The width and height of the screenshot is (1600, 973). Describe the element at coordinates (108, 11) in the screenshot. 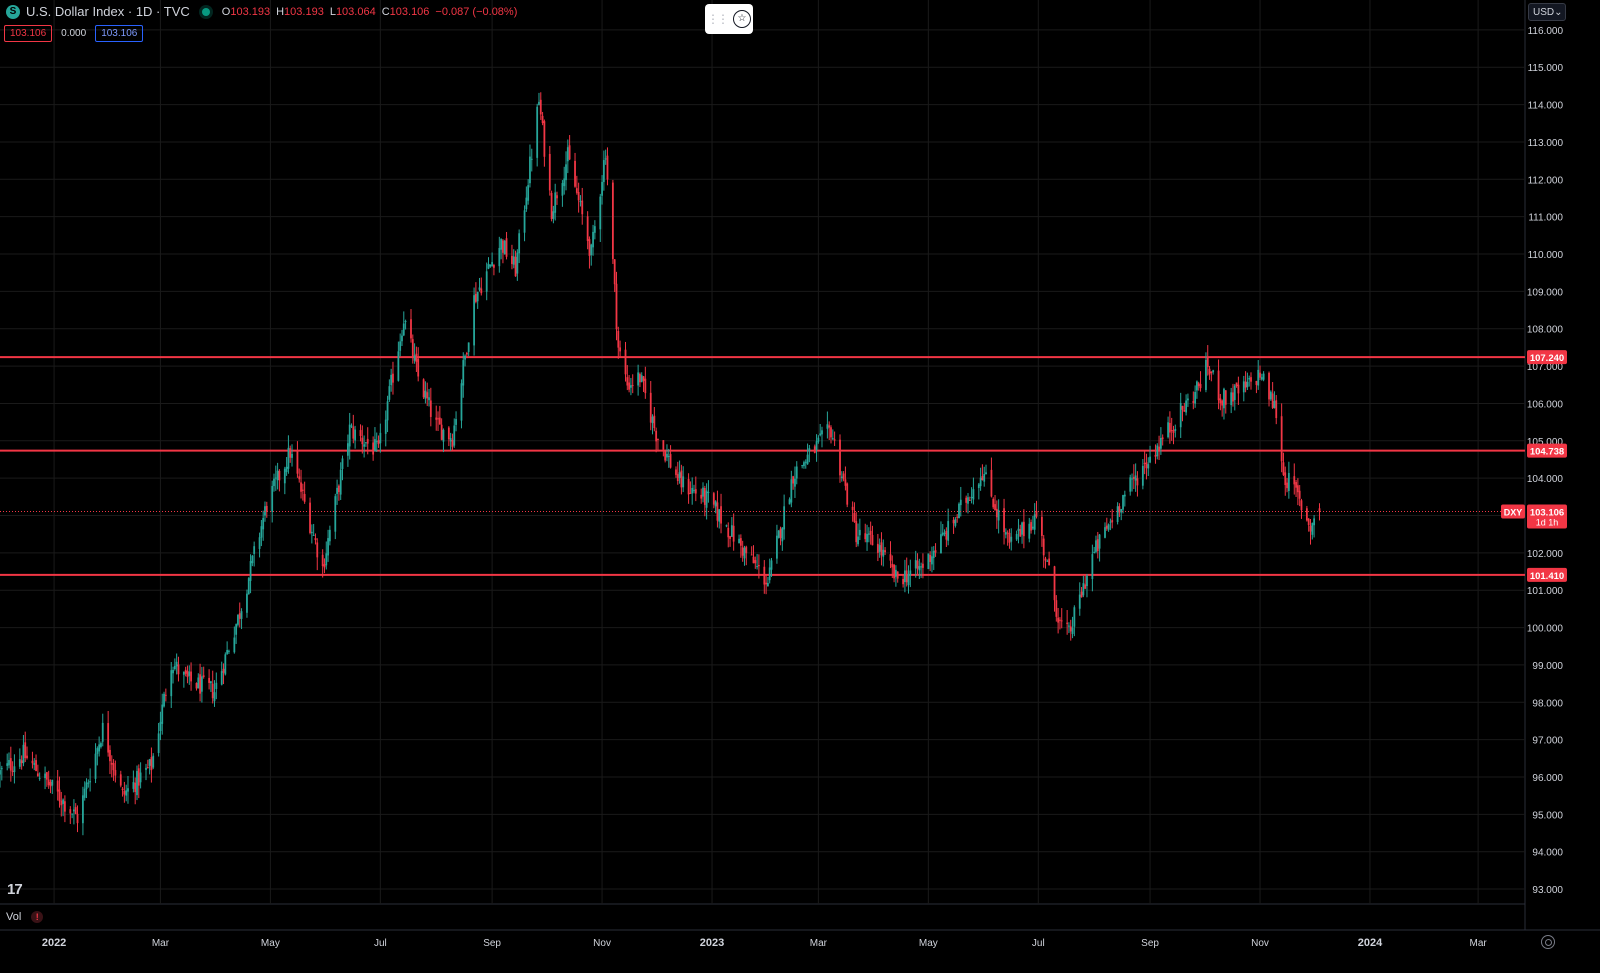

I see `chart-title: U.S. Dollar Index · 1D · TVC` at that location.